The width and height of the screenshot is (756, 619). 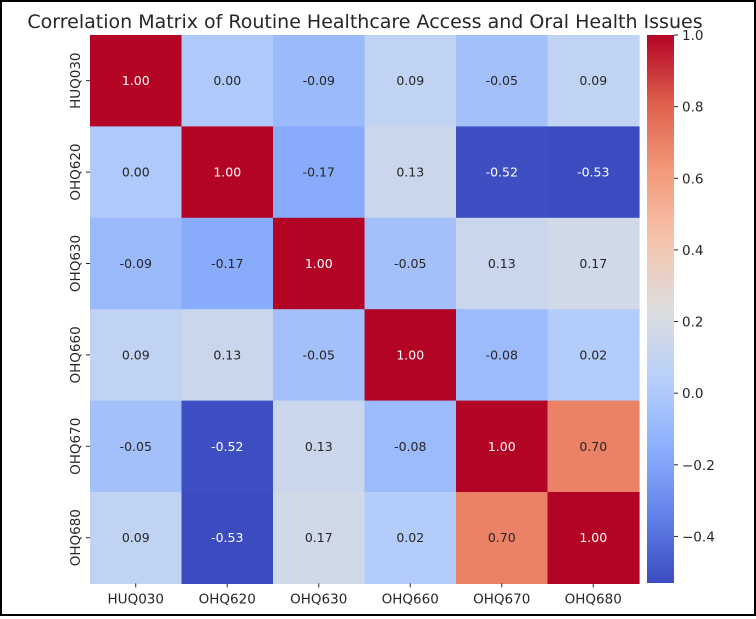 I want to click on colorbar-tick-label: −0.2, so click(x=698, y=466).